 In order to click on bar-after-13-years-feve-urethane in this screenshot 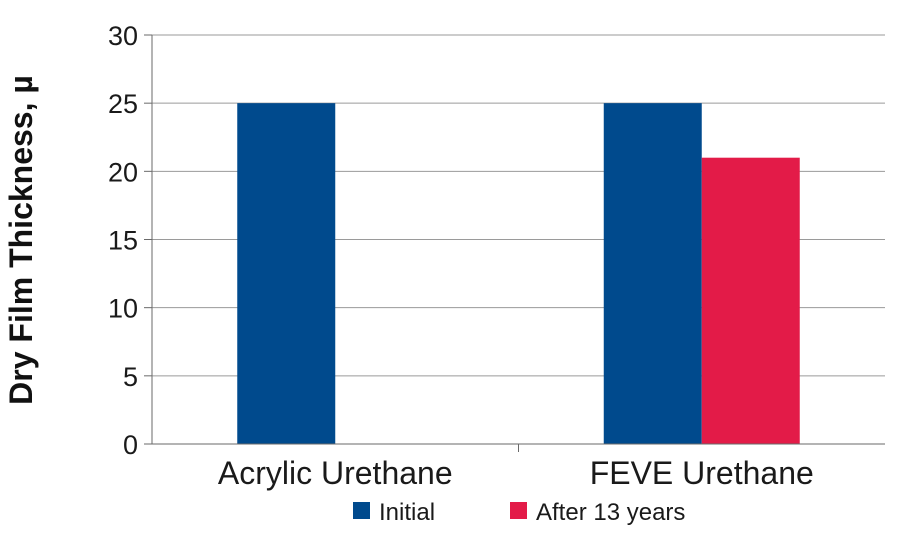, I will do `click(750, 300)`.